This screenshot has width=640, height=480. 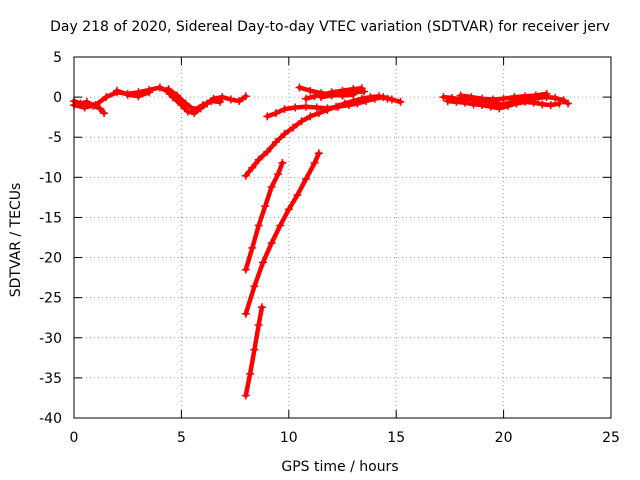 I want to click on y-tick-label: -20, so click(x=50, y=259).